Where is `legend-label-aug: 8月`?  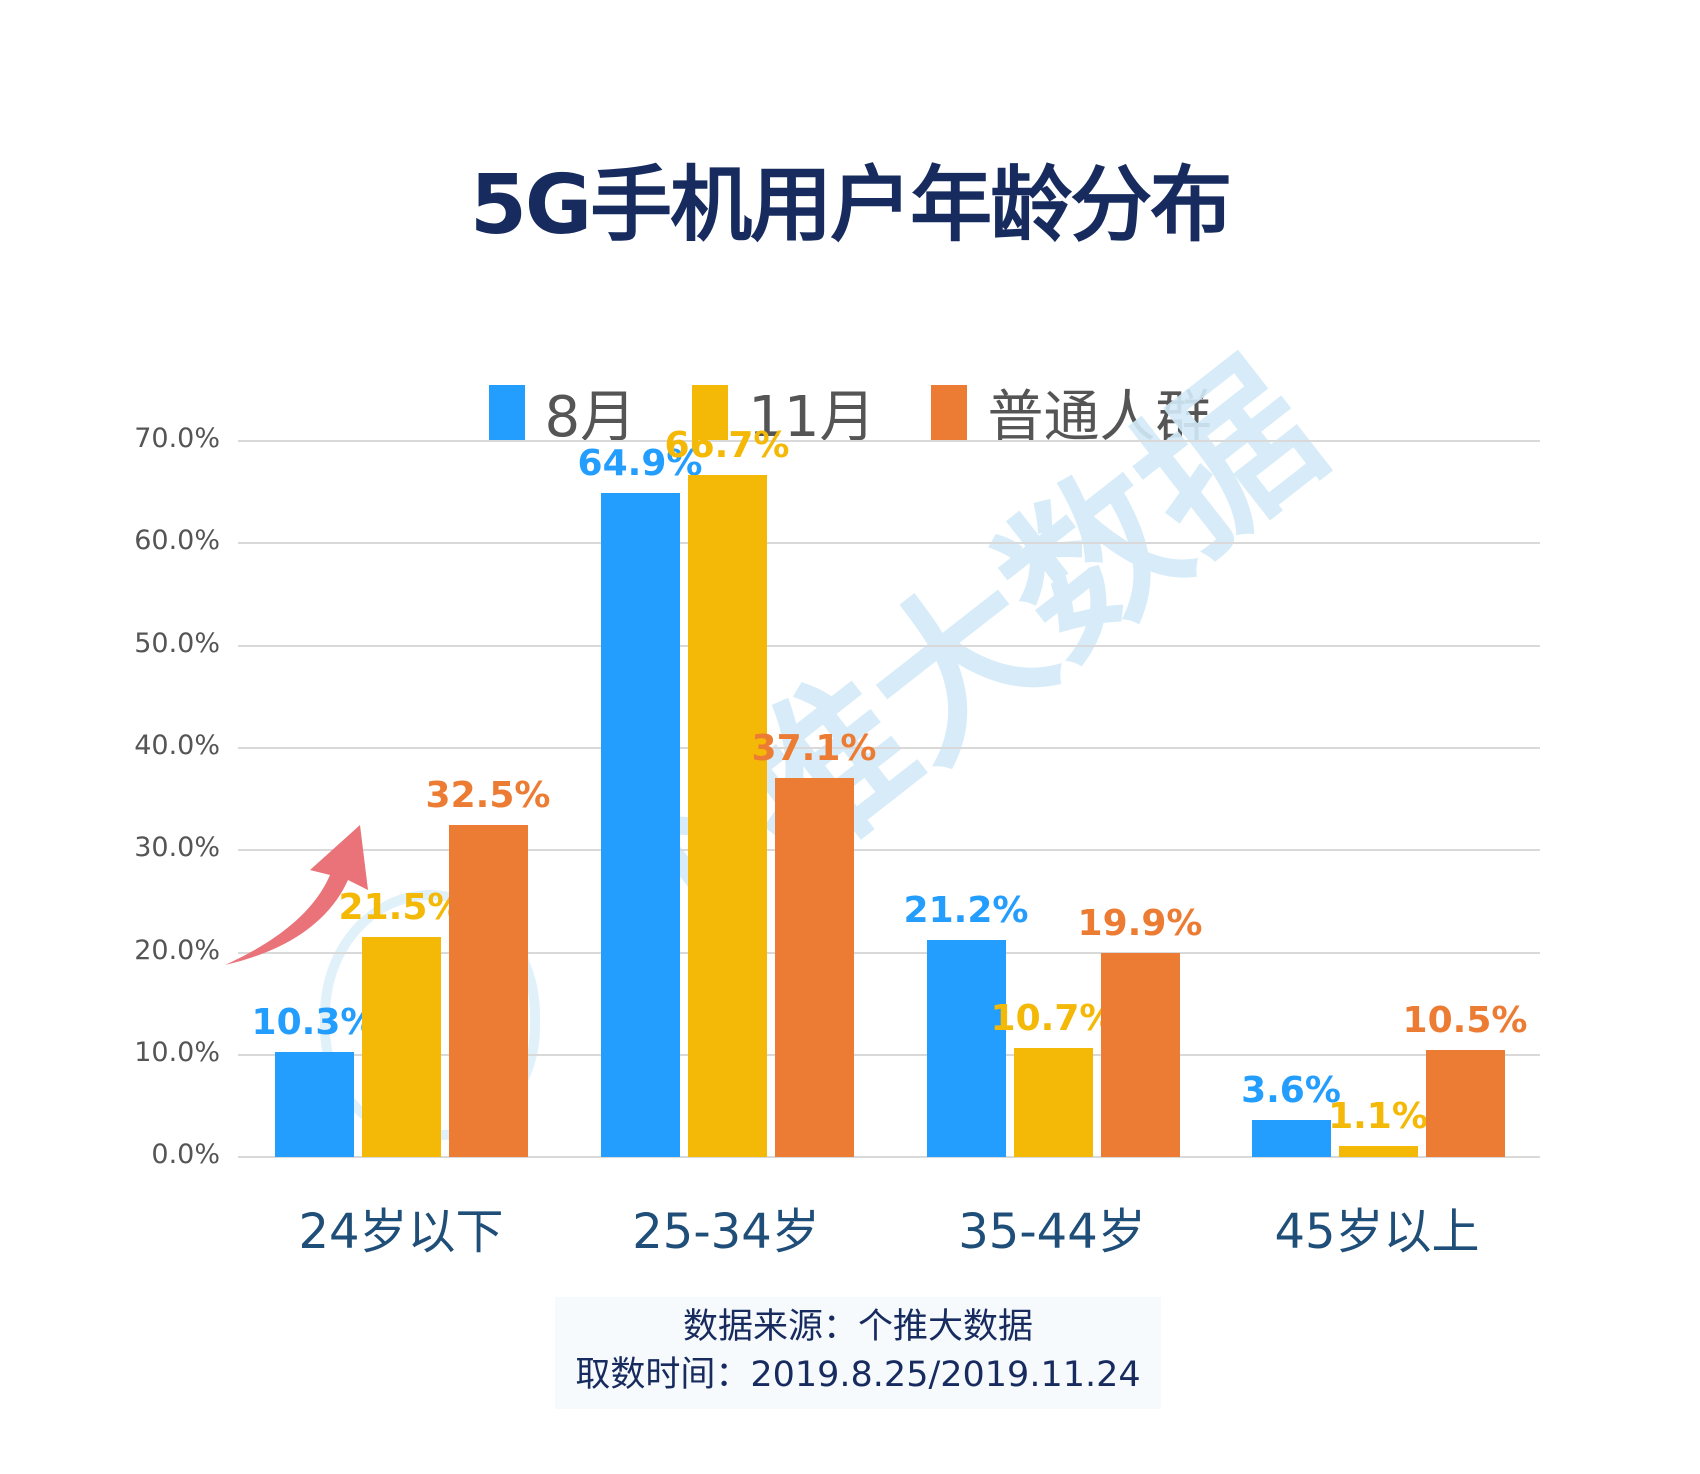 legend-label-aug: 8月 is located at coordinates (590, 417).